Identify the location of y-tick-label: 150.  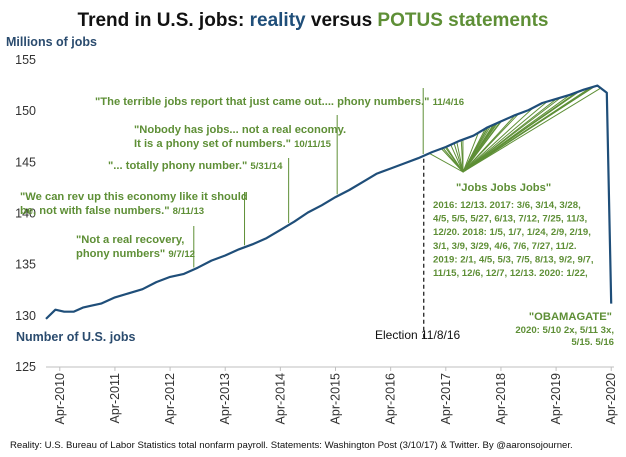
(25, 111).